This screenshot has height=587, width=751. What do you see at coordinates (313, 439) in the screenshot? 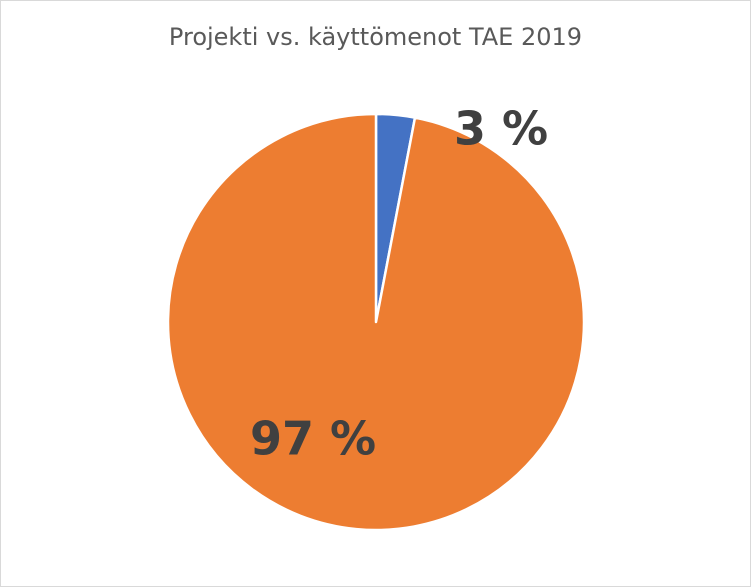
I see `data-label-2: 97 %` at bounding box center [313, 439].